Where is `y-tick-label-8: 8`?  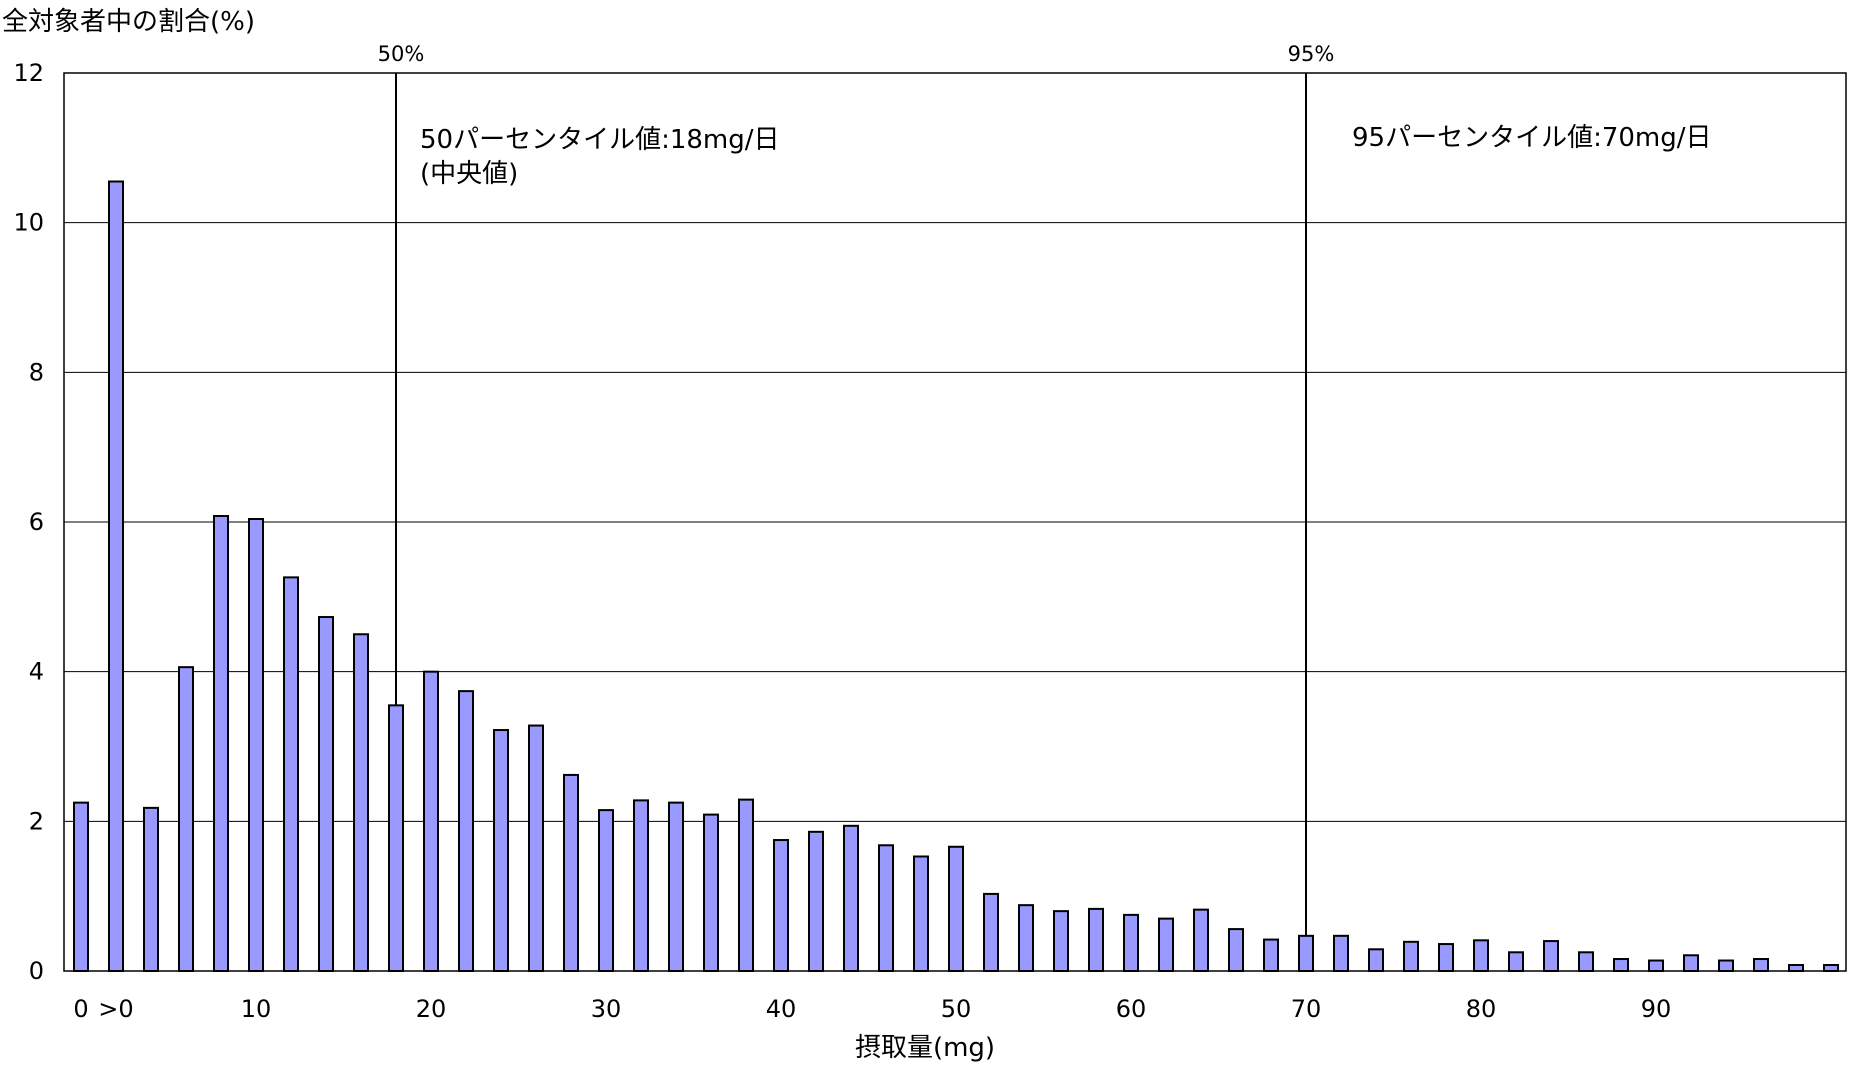
y-tick-label-8: 8 is located at coordinates (36, 372).